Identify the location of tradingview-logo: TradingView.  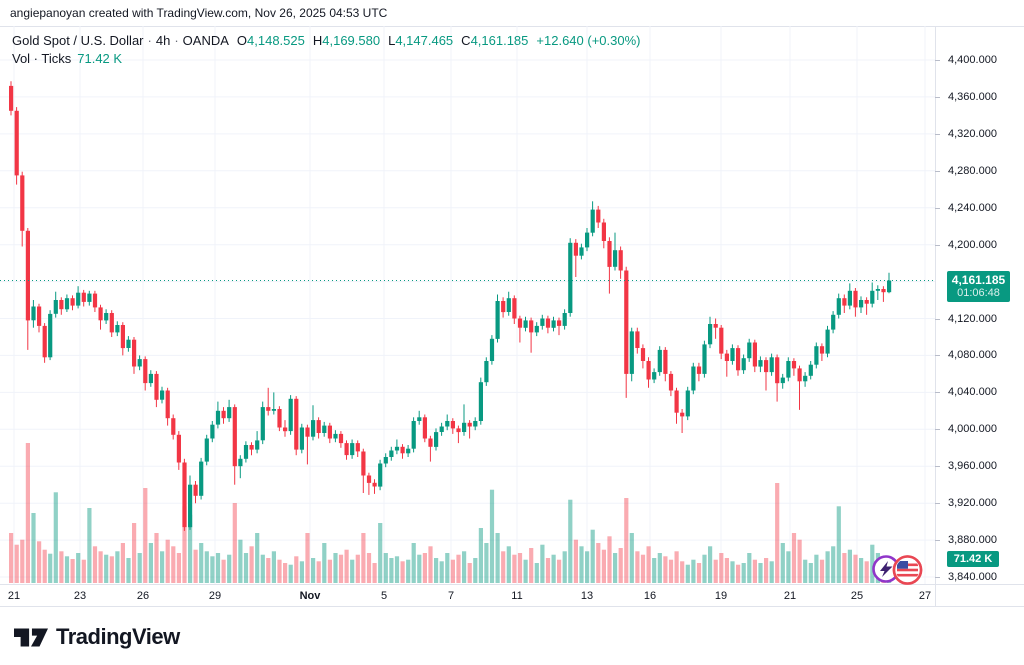
(97, 637).